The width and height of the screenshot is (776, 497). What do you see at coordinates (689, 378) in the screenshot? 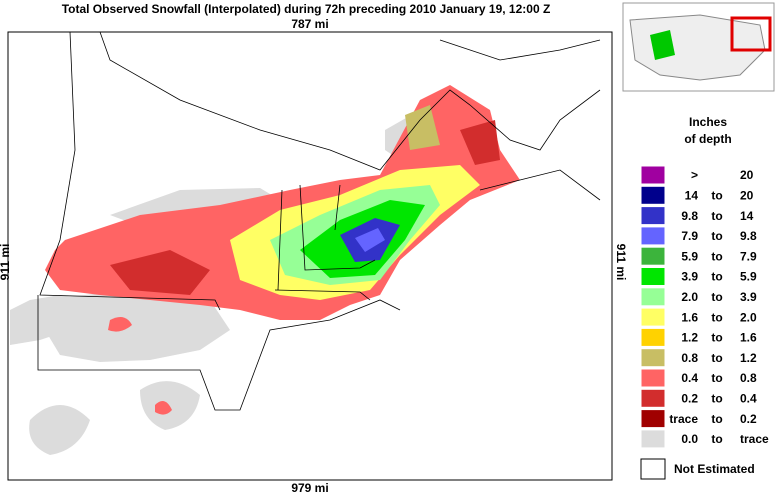
I see `legend-from: 0.4` at bounding box center [689, 378].